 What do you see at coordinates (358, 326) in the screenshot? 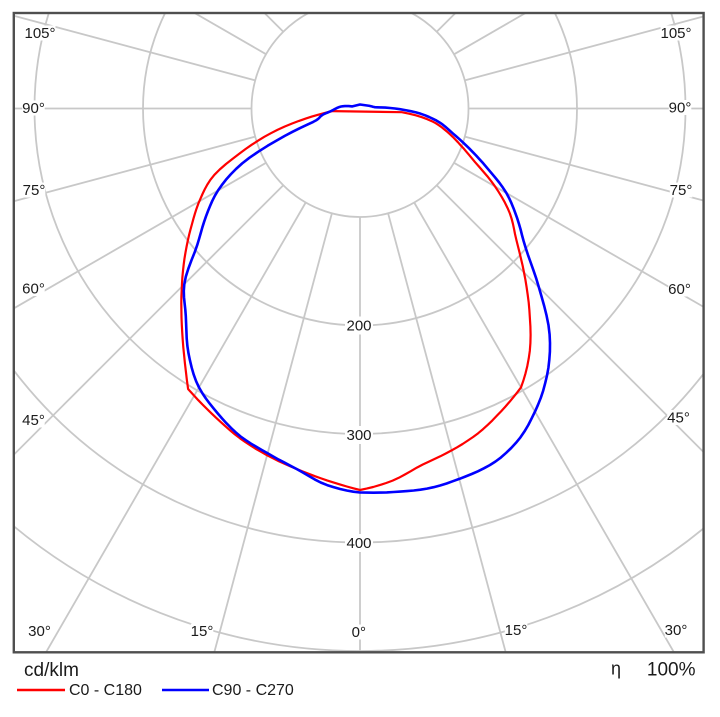
I see `svg-text: 200` at bounding box center [358, 326].